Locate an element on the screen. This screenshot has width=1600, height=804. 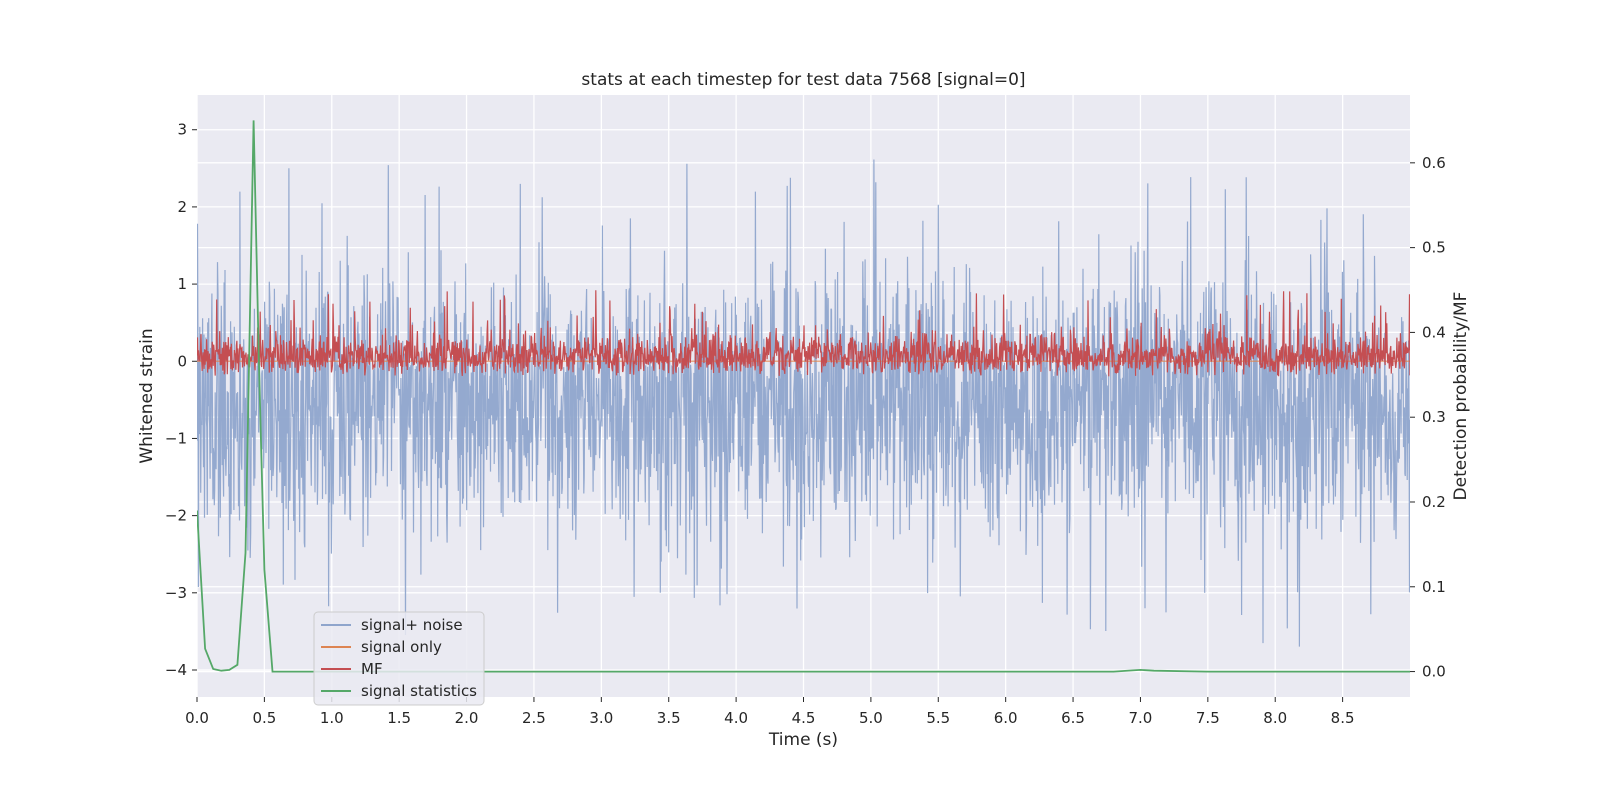
x-tick-label: 5.5 is located at coordinates (938, 718).